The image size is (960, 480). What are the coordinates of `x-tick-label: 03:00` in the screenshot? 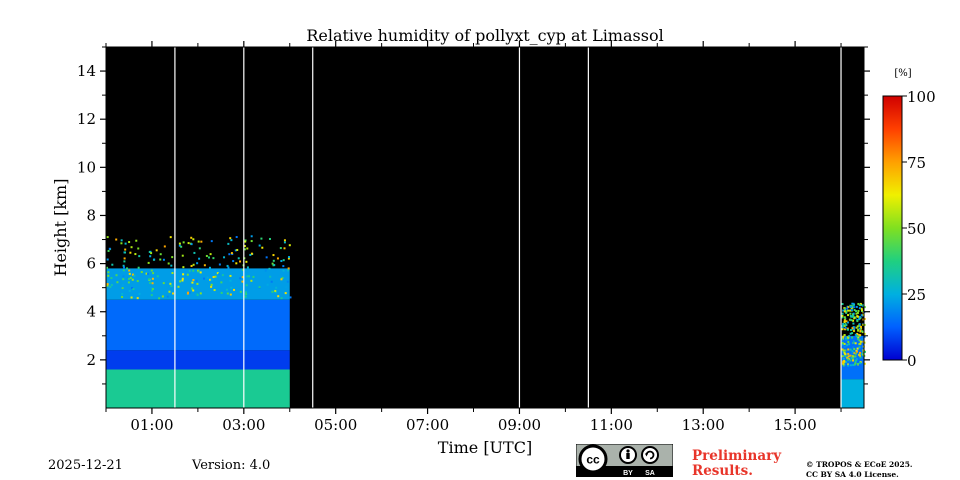 It's located at (243, 425).